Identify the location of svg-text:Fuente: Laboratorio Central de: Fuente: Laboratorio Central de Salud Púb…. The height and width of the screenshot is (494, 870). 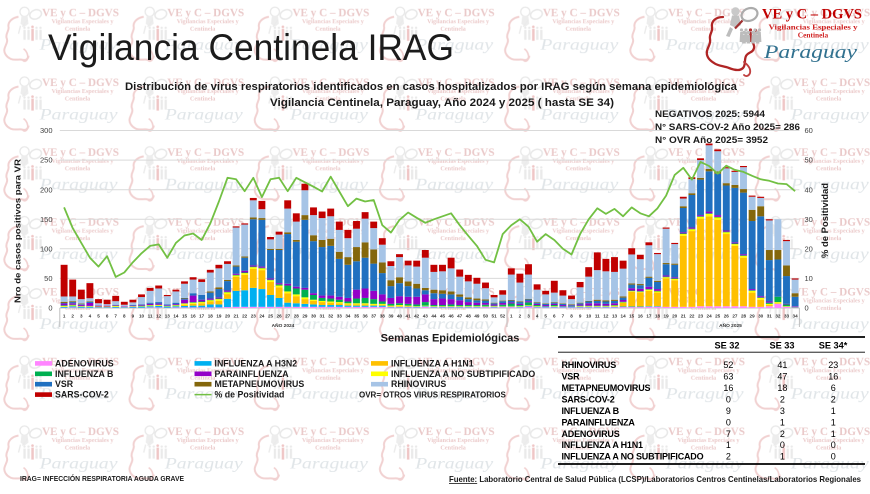
(655, 479).